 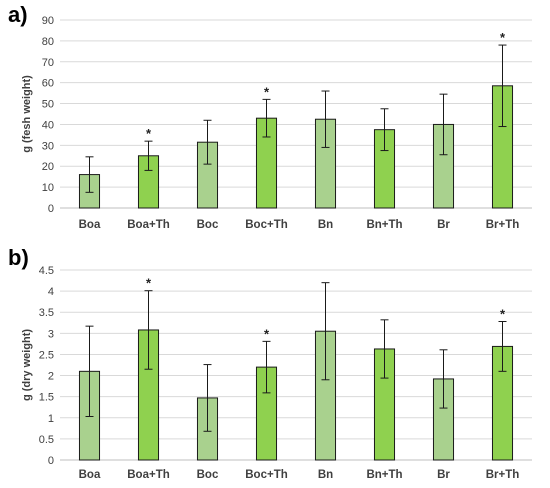 What do you see at coordinates (27, 365) in the screenshot?
I see `y-axis-title: g (dry weight)` at bounding box center [27, 365].